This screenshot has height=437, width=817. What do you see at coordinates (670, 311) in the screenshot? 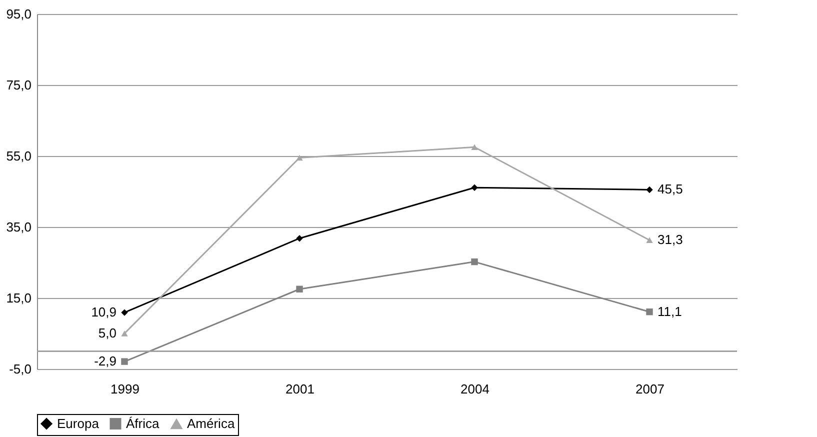
I see `data-label: 11,1` at bounding box center [670, 311].